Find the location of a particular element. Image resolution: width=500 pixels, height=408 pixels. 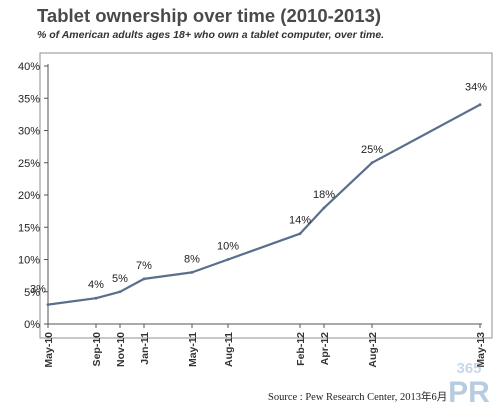

y-tick-label: 20% is located at coordinates (29, 196).